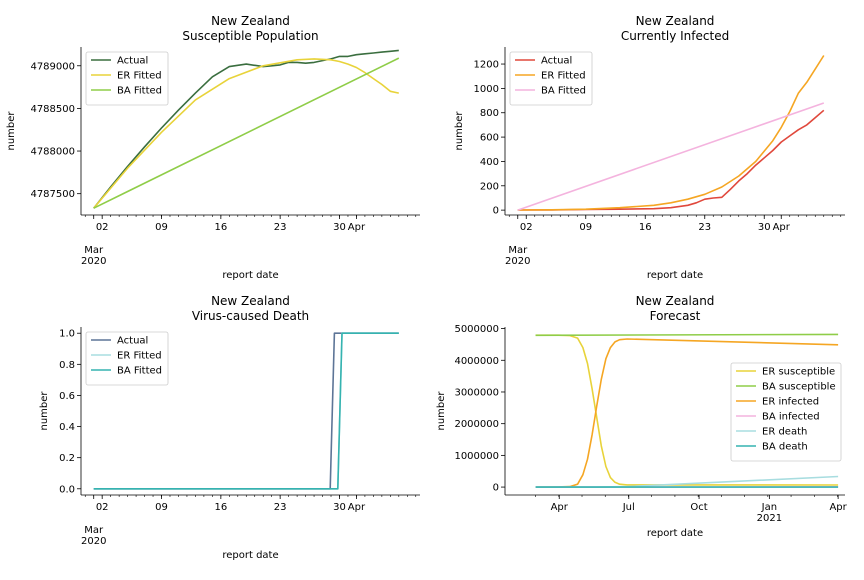  I want to click on series-line-ba-susceptible, so click(687, 334).